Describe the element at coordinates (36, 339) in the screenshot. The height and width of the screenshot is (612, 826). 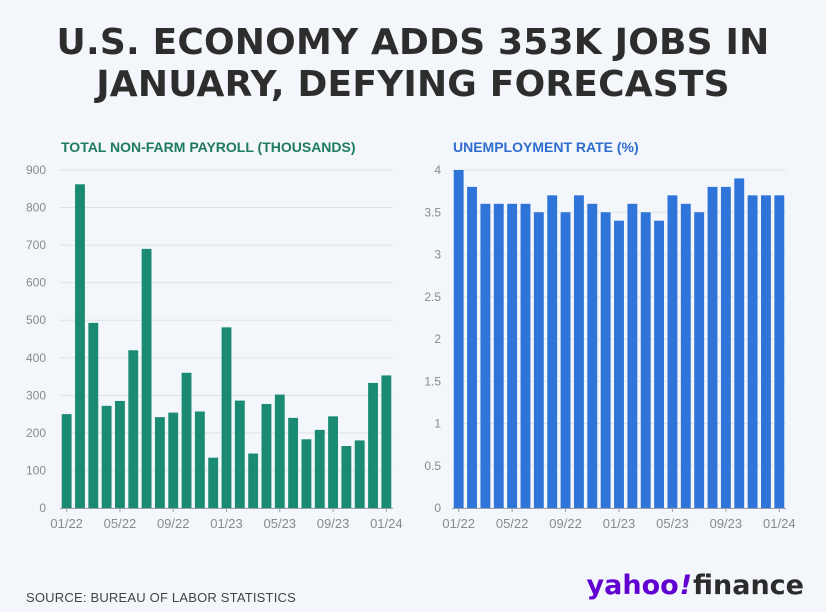
I see `payroll-y-ticks: 0 100 200 300 400 500 600 700 800 900` at that location.